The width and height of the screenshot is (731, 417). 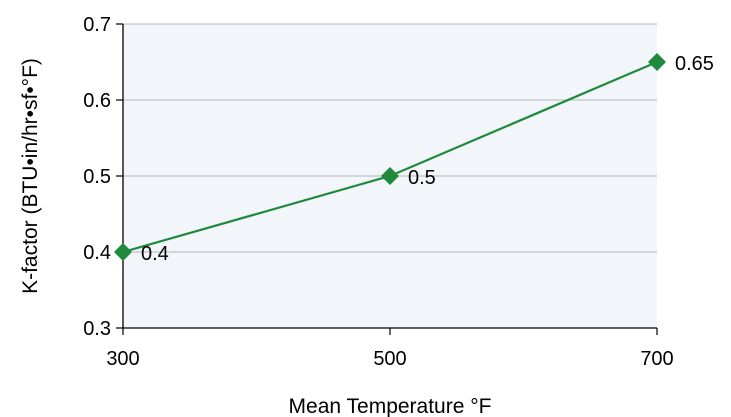 What do you see at coordinates (97, 25) in the screenshot?
I see `y-tick-label: 0.7` at bounding box center [97, 25].